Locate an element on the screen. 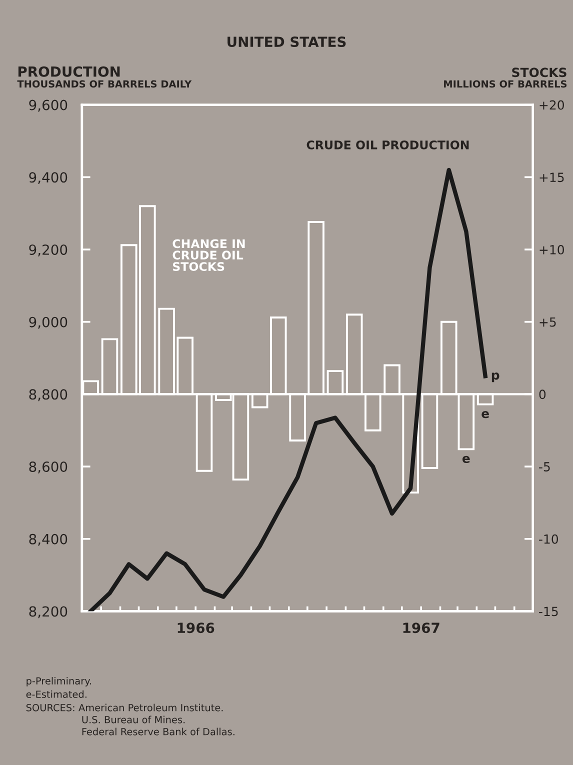 The height and width of the screenshot is (765, 573). data-label: p is located at coordinates (496, 377).